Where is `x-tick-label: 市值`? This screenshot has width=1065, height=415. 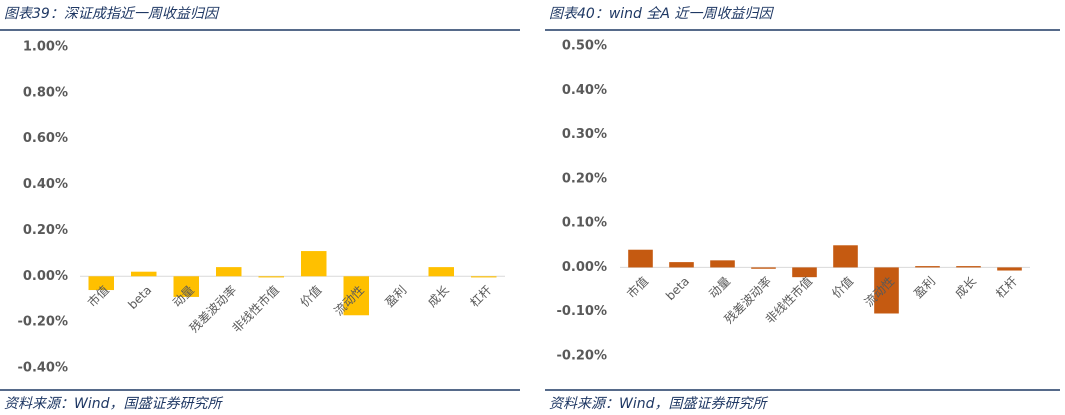
x-tick-label: 市值 is located at coordinates (638, 287).